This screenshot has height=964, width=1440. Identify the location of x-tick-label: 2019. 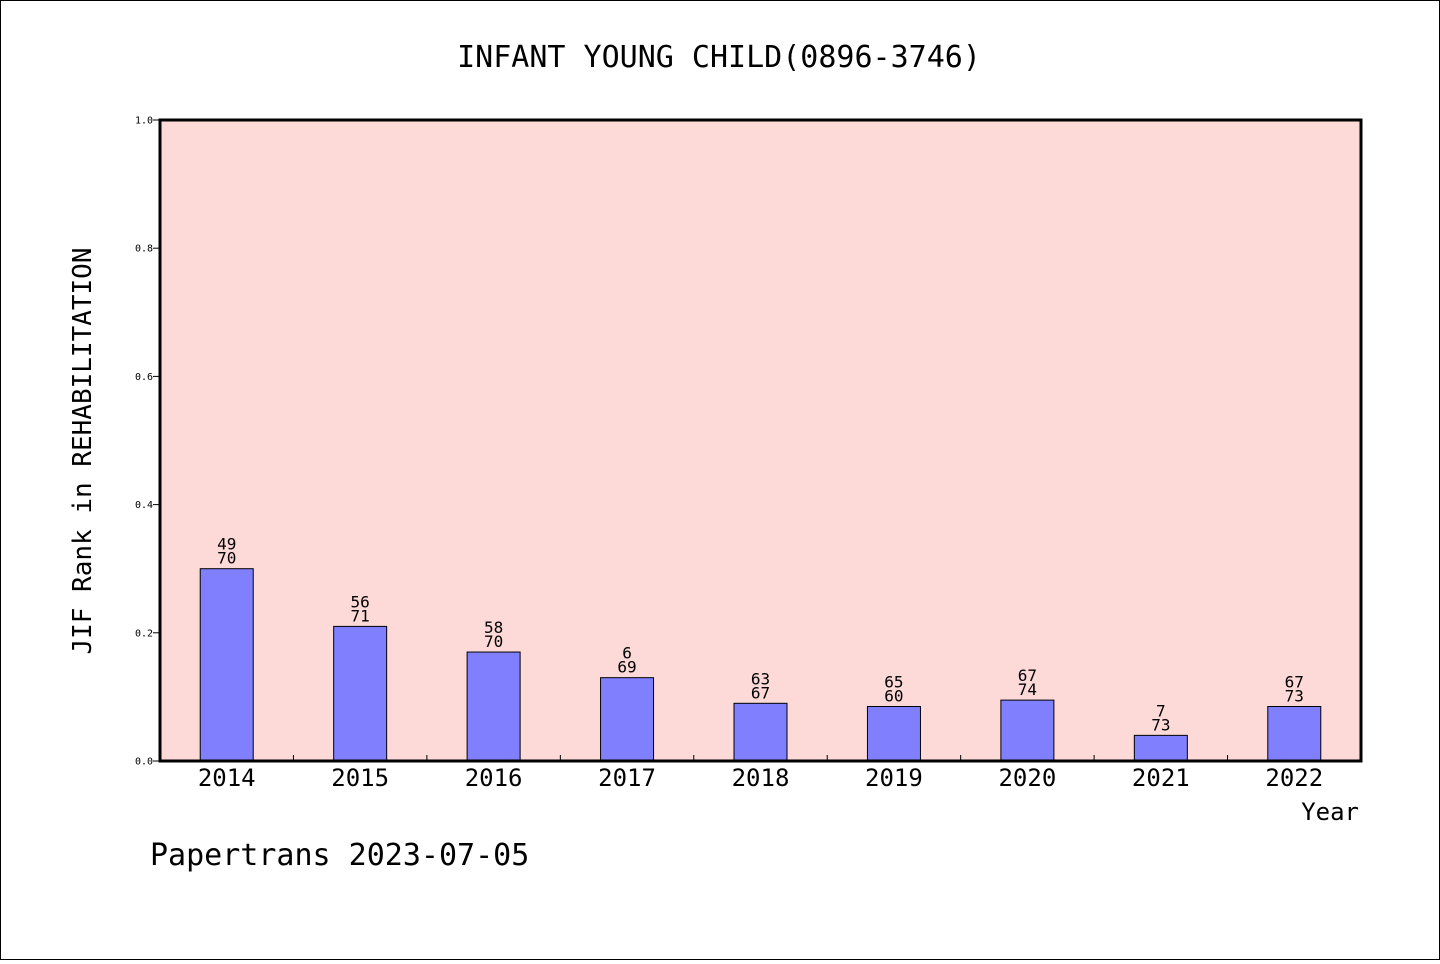
(894, 778).